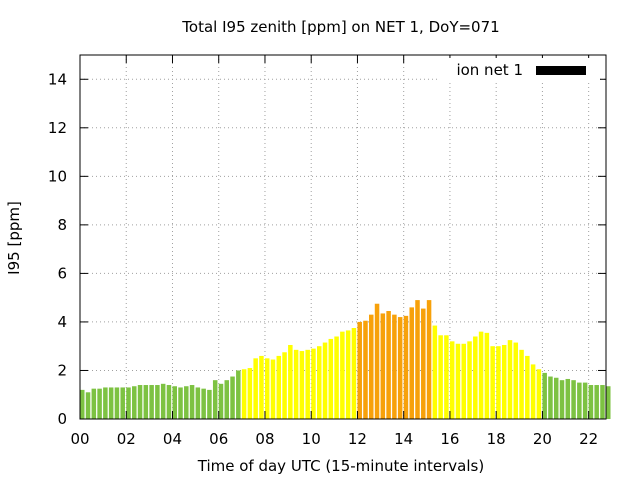 The width and height of the screenshot is (640, 480). I want to click on x-axis-label: Time of day UTC (15-minute intervals), so click(340, 466).